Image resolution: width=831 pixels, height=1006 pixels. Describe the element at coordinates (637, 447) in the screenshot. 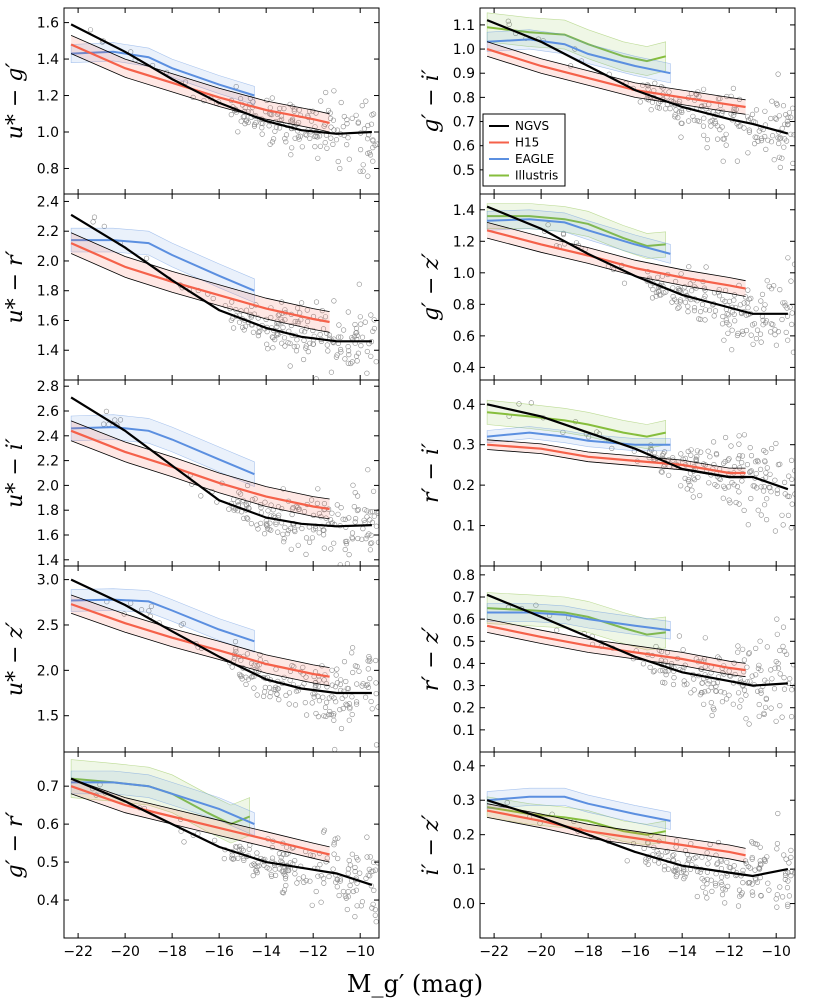

I see `ngvs-line` at that location.